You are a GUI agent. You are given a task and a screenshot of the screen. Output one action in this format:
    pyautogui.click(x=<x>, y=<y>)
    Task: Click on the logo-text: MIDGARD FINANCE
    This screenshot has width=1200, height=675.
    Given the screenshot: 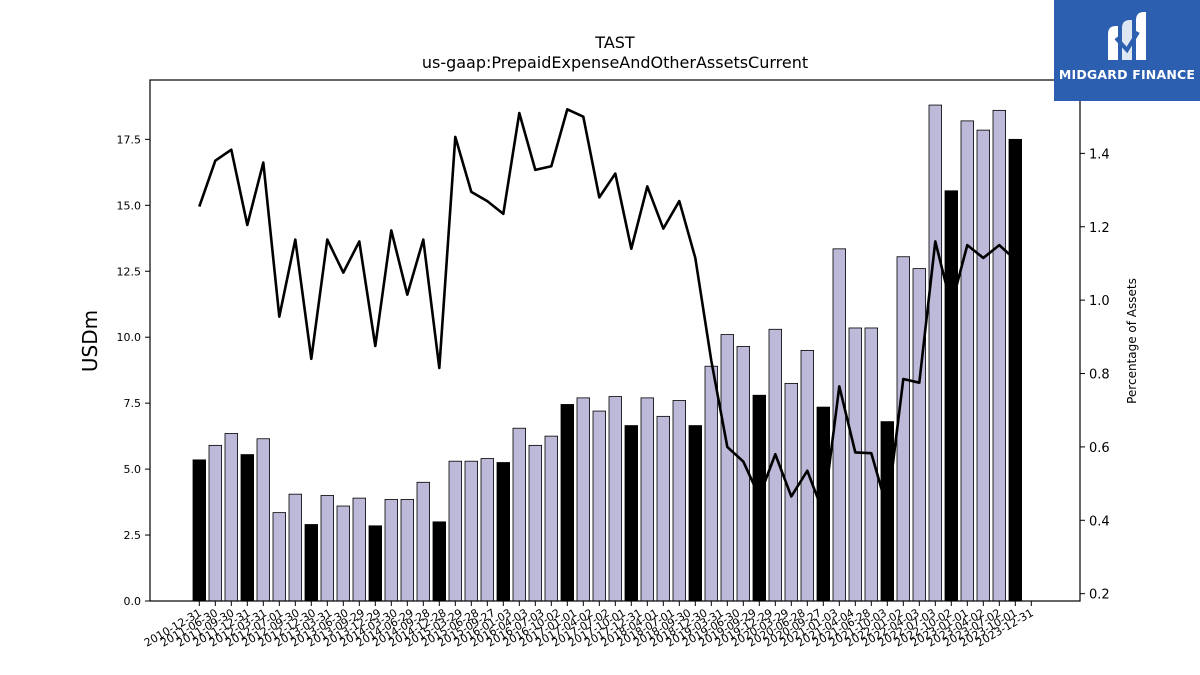 What is the action you would take?
    pyautogui.click(x=1127, y=74)
    